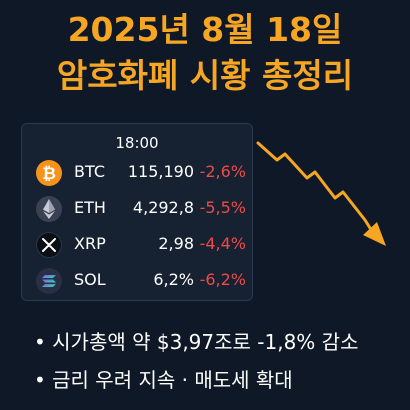 Image resolution: width=410 pixels, height=410 pixels. I want to click on coin-price: 4,292,8, so click(163, 207).